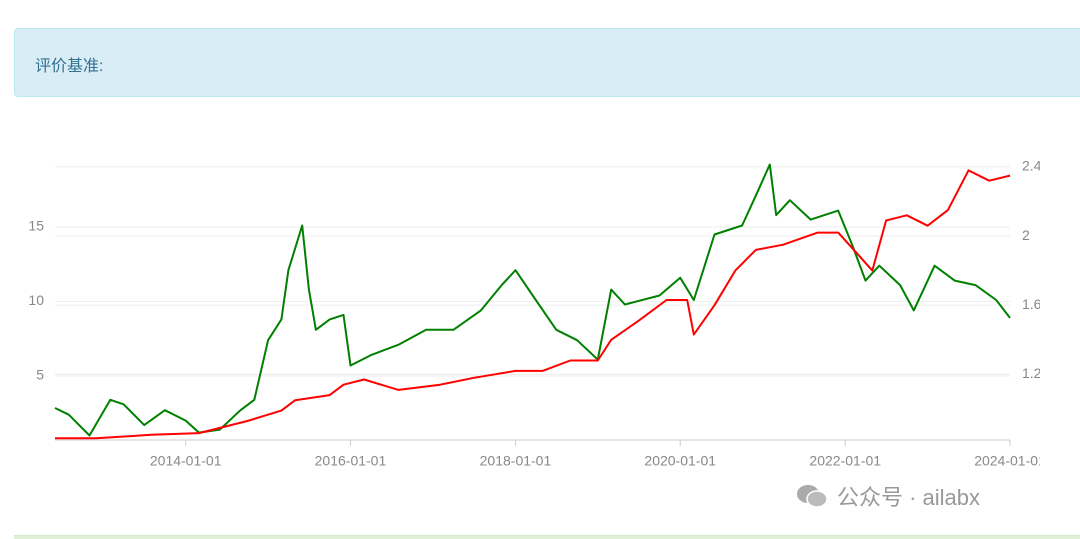  I want to click on y2-tick-label: 2.4, so click(1031, 166).